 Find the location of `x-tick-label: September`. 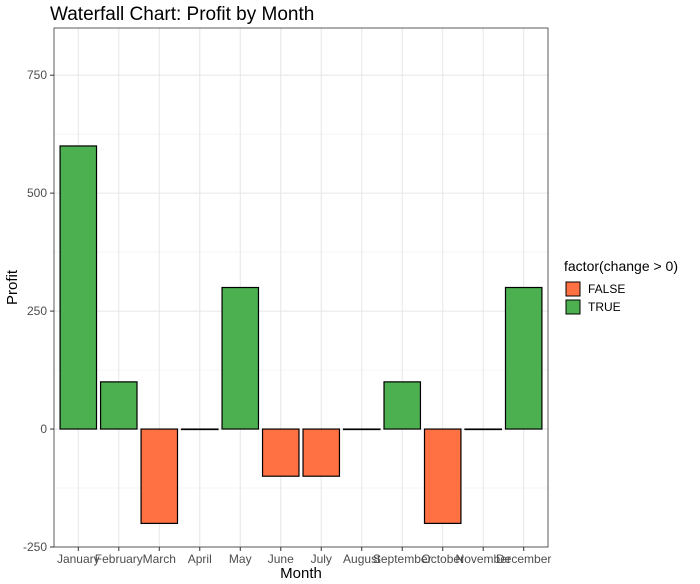

x-tick-label: September is located at coordinates (402, 559).